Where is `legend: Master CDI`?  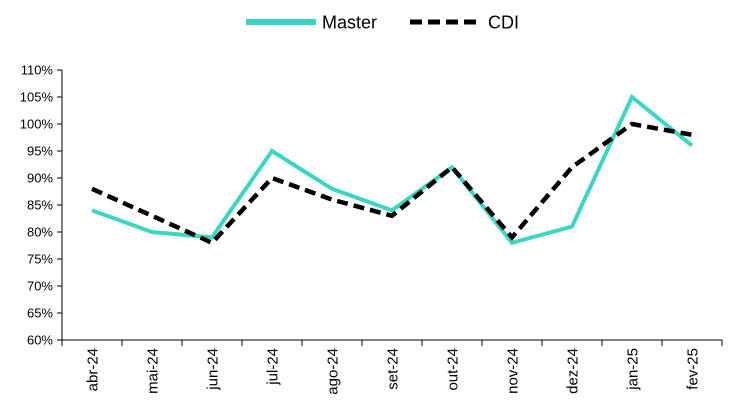
legend: Master CDI is located at coordinates (382, 23).